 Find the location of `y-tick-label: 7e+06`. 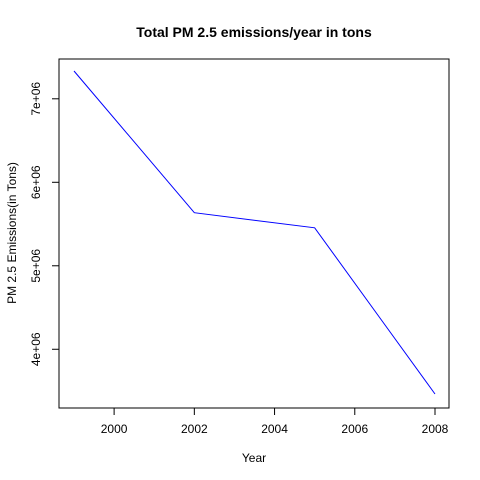

y-tick-label: 7e+06 is located at coordinates (36, 99).